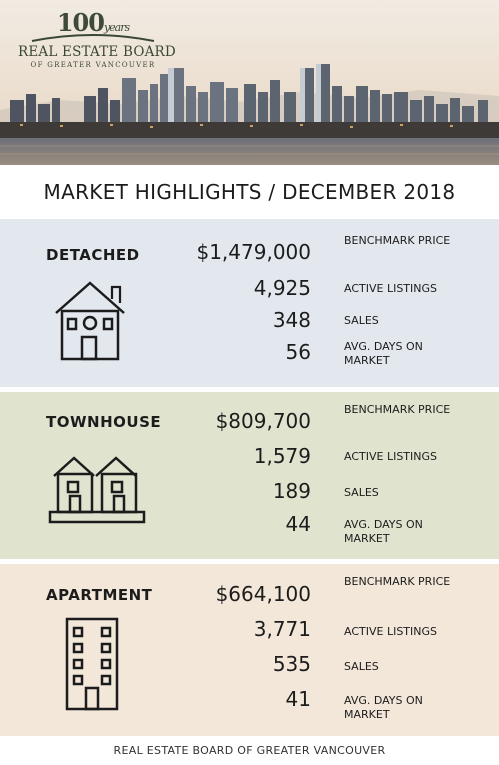 The height and width of the screenshot is (765, 499). I want to click on logo-swoosh-icon, so click(93, 38).